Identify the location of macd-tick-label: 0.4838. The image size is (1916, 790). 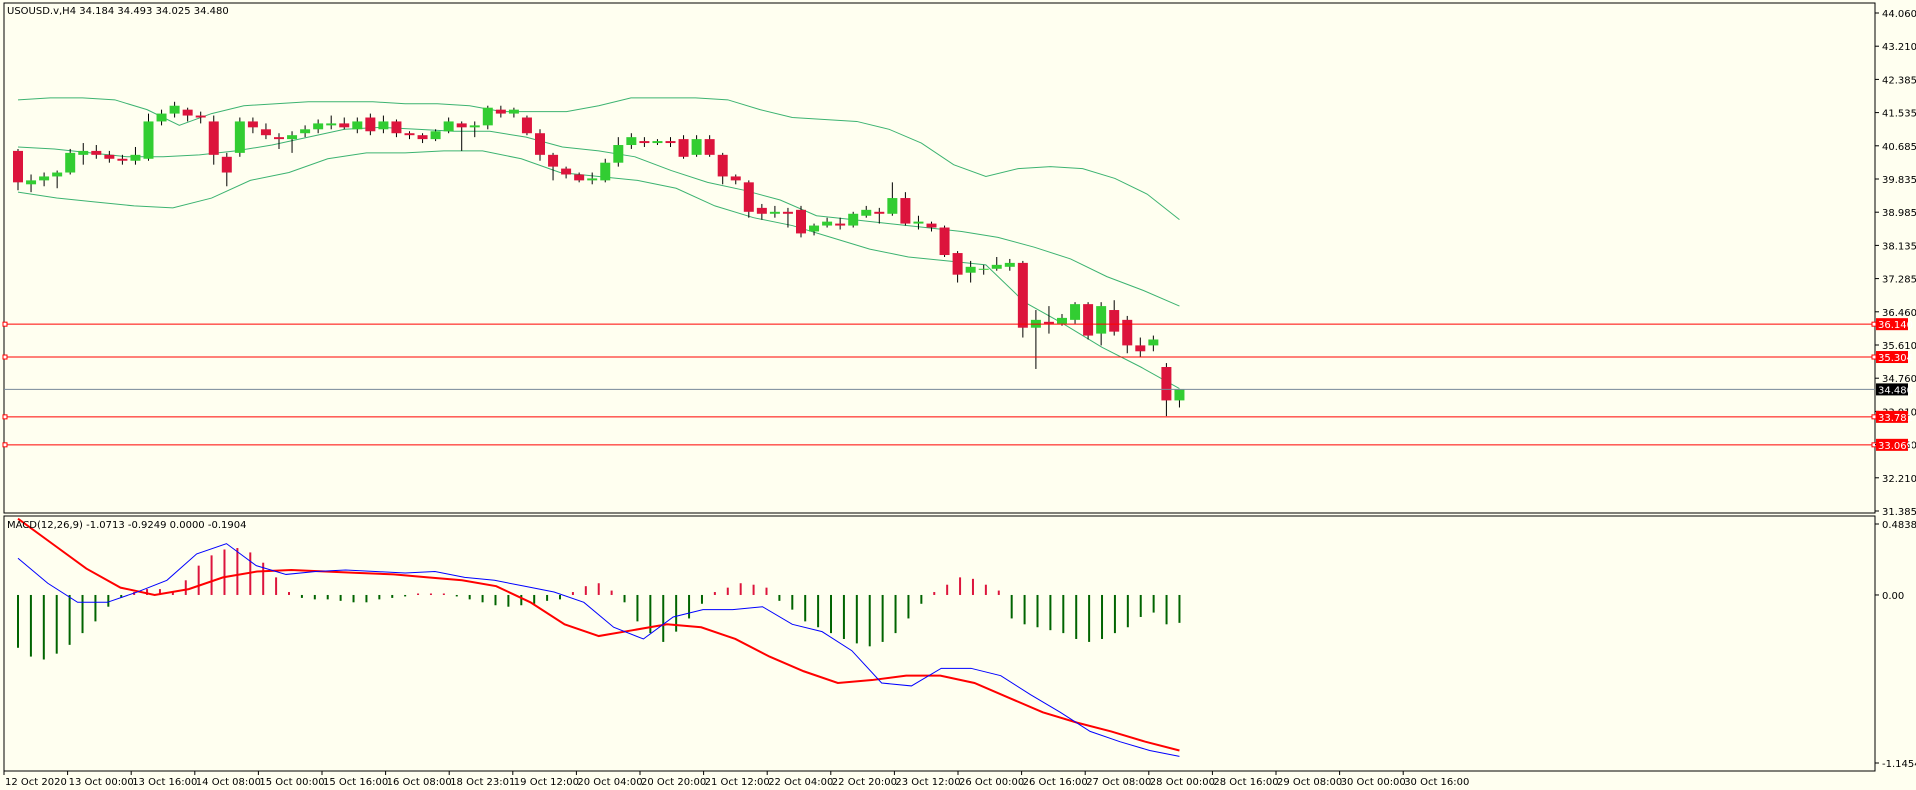
(1899, 525).